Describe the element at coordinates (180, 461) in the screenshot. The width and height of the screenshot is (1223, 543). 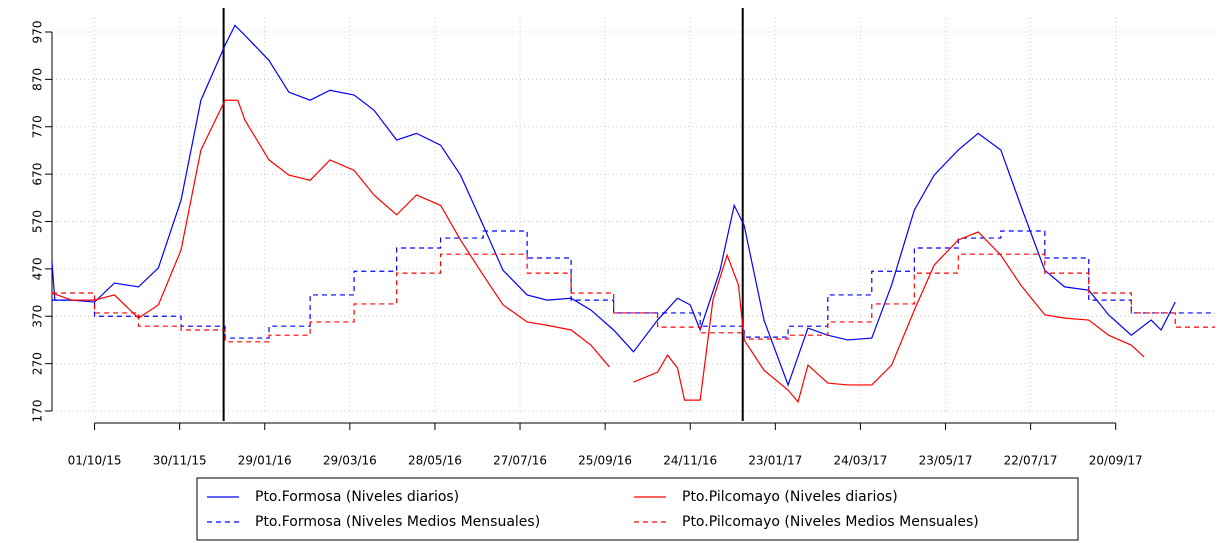
I see `x-tick-label: 30/11/15` at that location.